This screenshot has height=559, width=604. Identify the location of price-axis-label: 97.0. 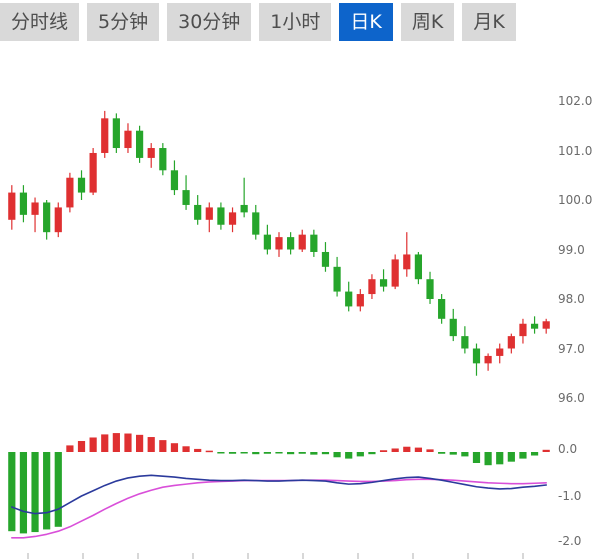
(571, 348).